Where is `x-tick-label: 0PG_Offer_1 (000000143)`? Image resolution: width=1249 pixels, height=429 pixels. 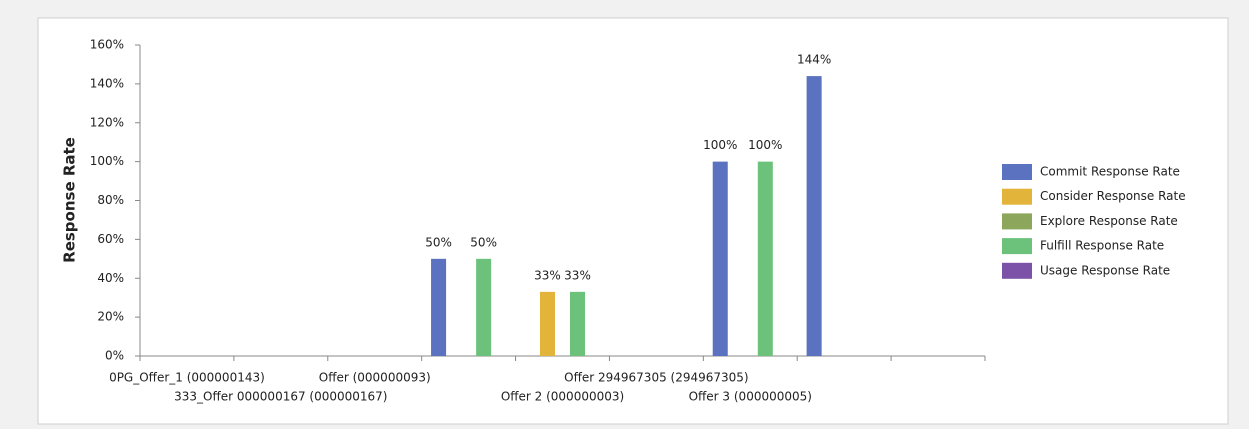 x-tick-label: 0PG_Offer_1 (000000143) is located at coordinates (187, 378).